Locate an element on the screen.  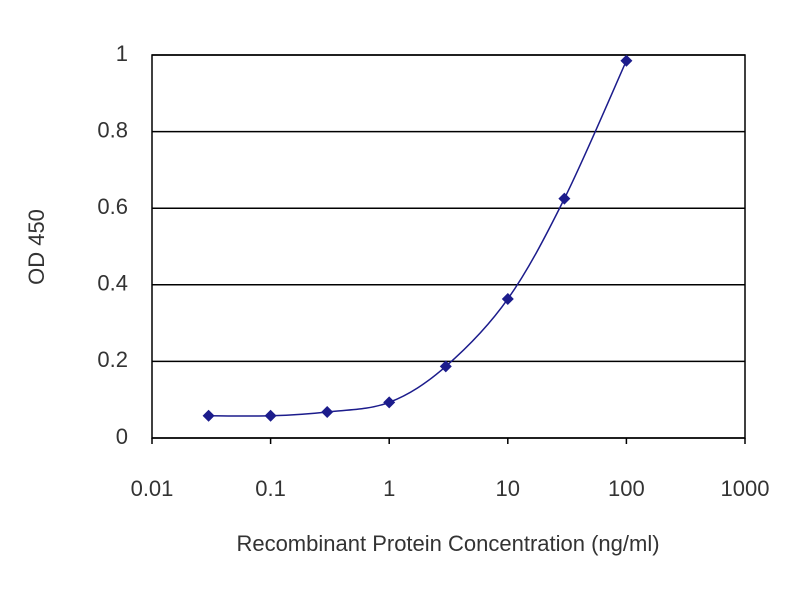
x-tick-label: 1 is located at coordinates (389, 488).